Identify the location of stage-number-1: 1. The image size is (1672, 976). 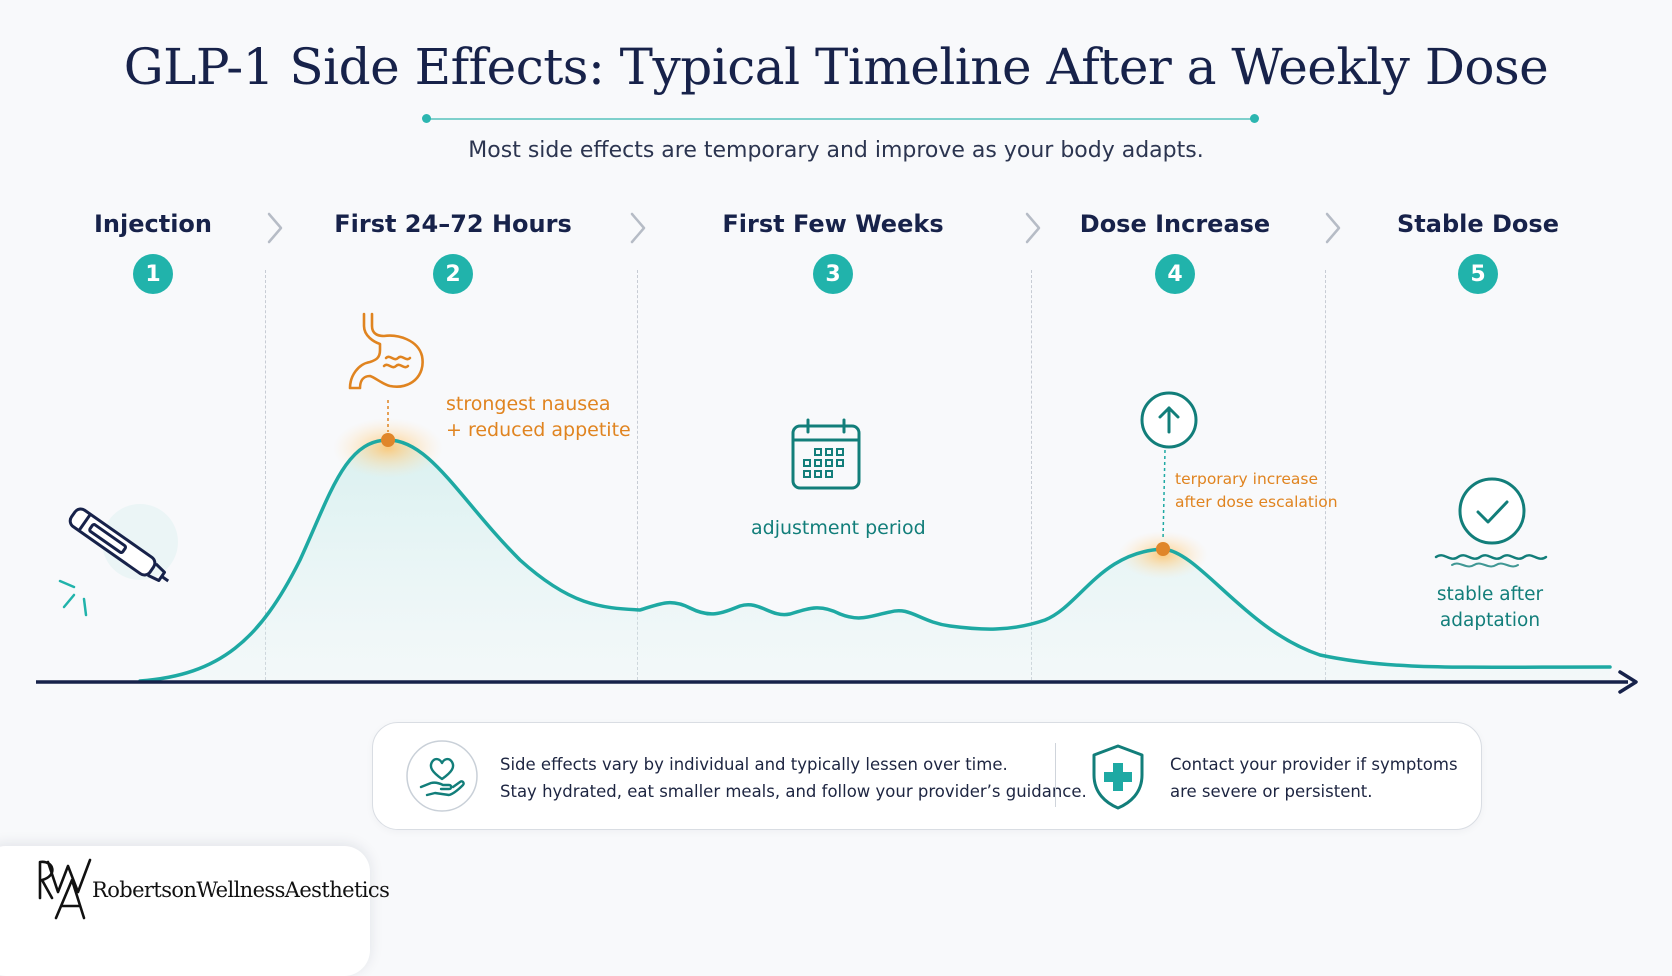
(153, 274).